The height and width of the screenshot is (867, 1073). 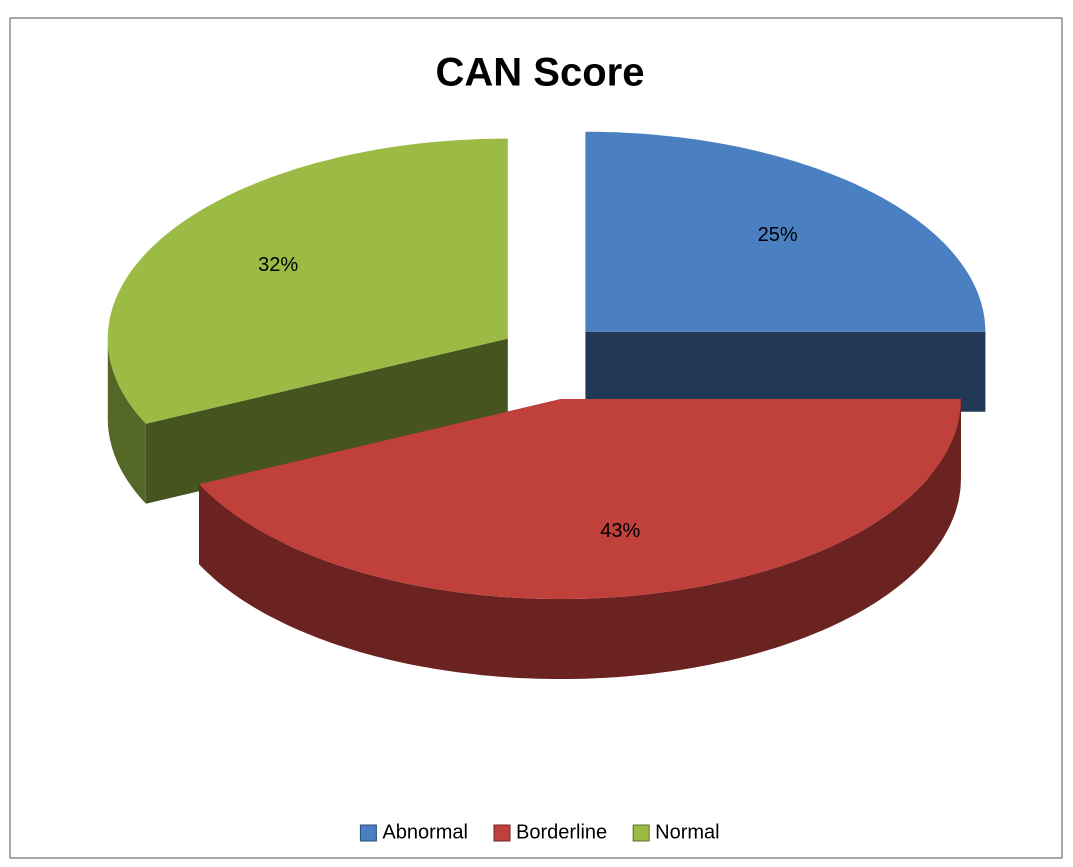 I want to click on data-label: 32%, so click(x=278, y=265).